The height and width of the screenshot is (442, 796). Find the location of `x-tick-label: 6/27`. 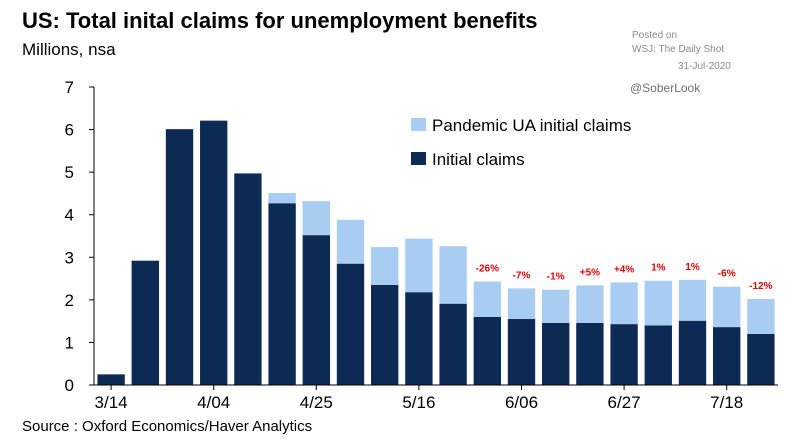

x-tick-label: 6/27 is located at coordinates (624, 402).